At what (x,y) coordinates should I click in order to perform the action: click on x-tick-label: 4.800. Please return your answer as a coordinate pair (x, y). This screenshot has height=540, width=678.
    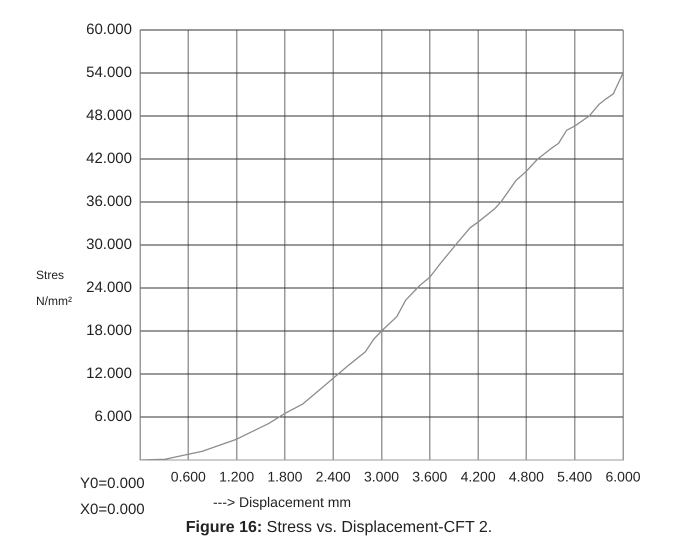
    Looking at the image, I should click on (526, 476).